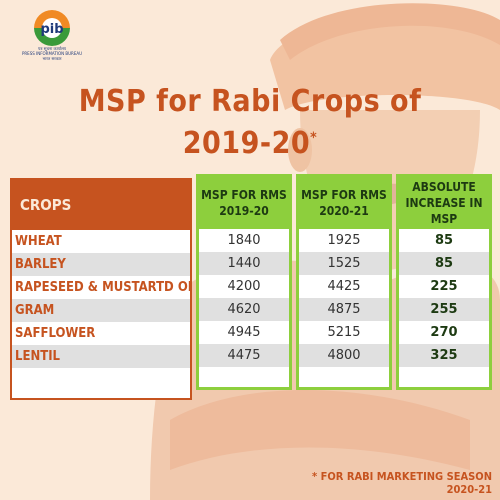 The width and height of the screenshot is (500, 500). Describe the element at coordinates (344, 203) in the screenshot. I see `msp-2020-21-header: MSP FOR RMS 2020-21` at that location.